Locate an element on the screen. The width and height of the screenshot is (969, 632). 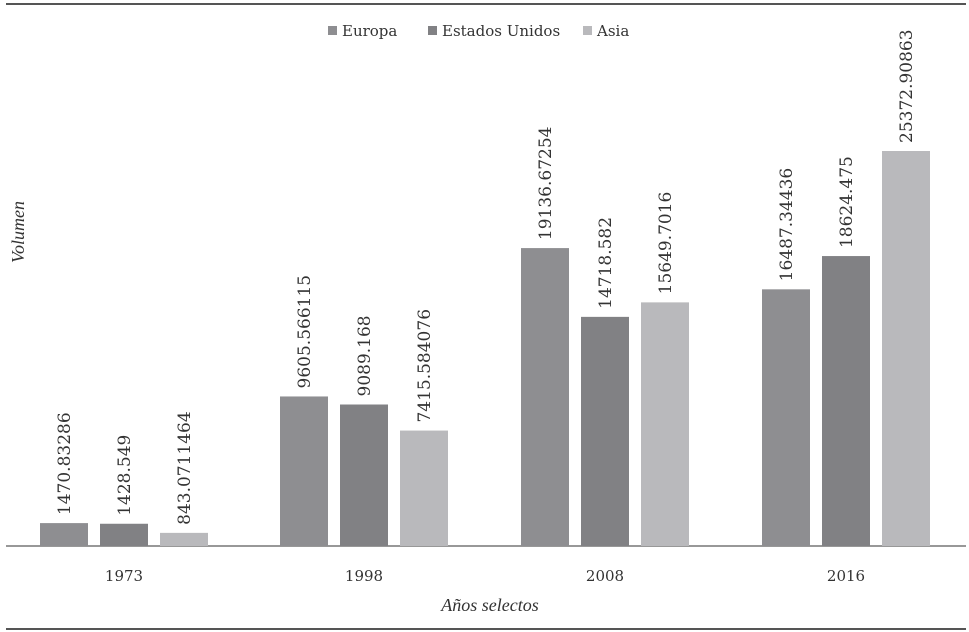
x-axis-title: Años selectos is located at coordinates (489, 605).